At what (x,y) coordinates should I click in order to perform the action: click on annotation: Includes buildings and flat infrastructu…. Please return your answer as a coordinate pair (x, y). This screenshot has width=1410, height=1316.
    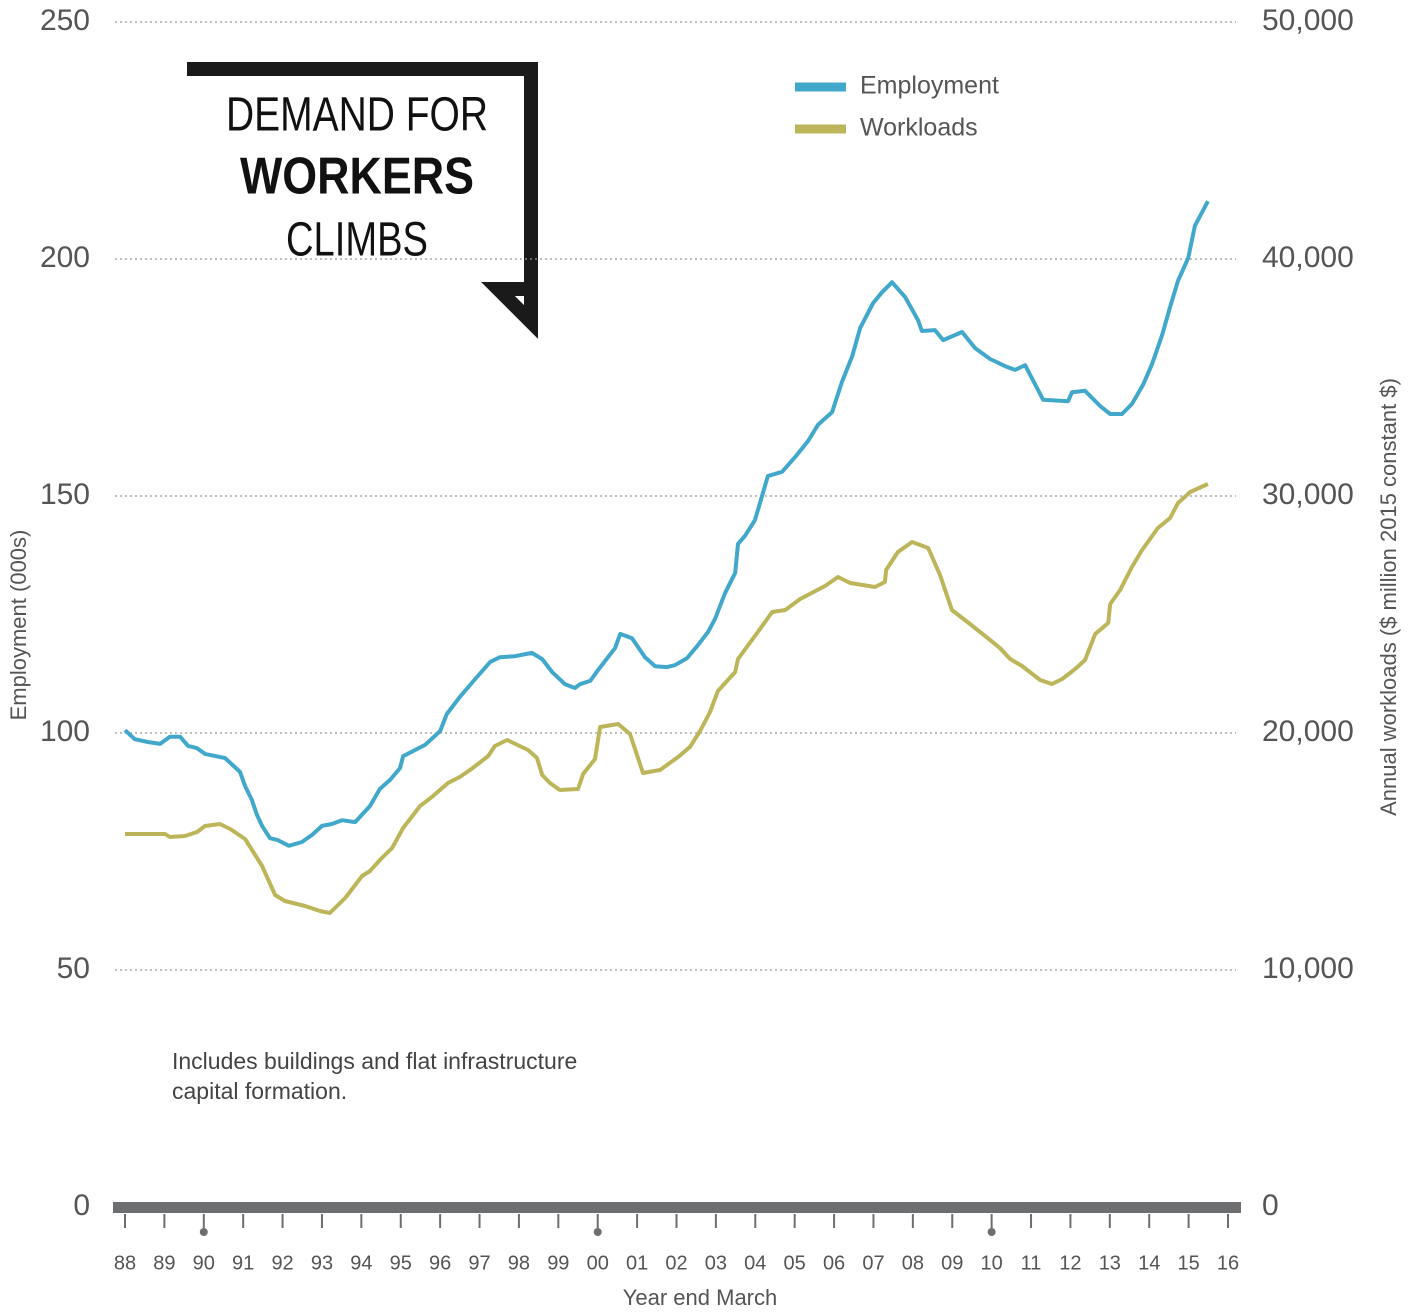
    Looking at the image, I should click on (374, 1061).